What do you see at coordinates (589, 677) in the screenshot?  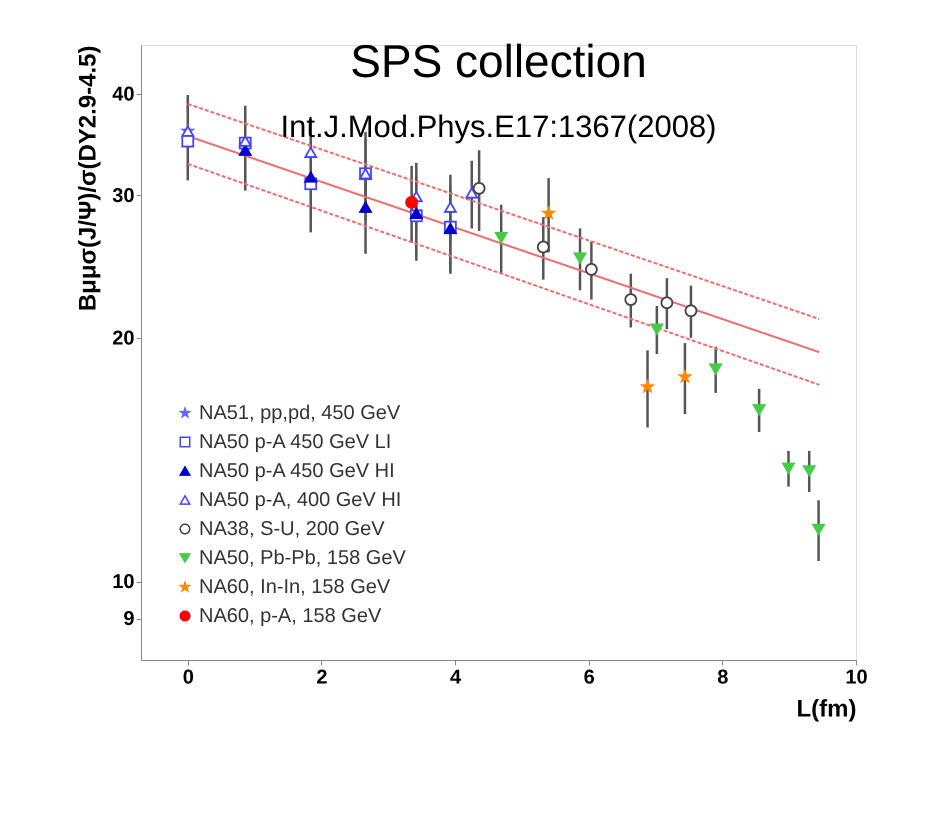 I see `x-tick-label: 6` at bounding box center [589, 677].